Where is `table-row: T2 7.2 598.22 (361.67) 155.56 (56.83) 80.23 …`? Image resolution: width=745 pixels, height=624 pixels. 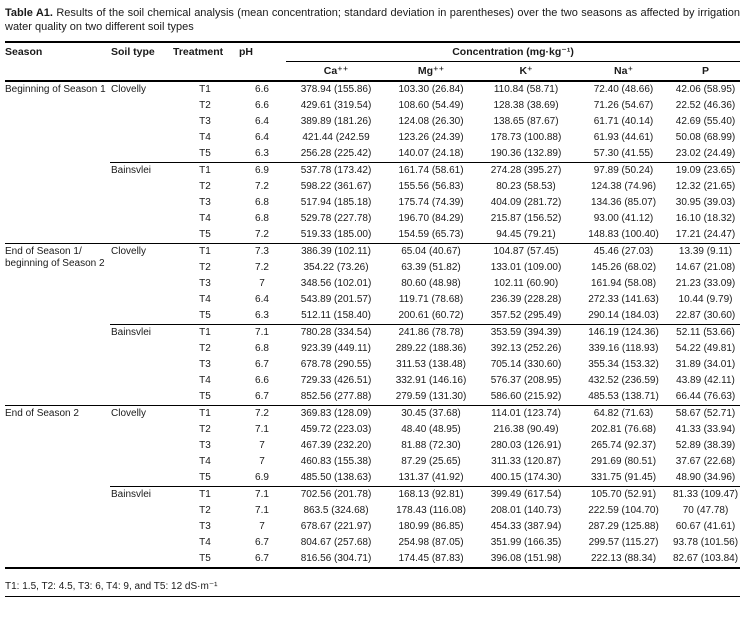 table-row: T2 7.2 598.22 (361.67) 155.56 (56.83) 80.23 … is located at coordinates (372, 187).